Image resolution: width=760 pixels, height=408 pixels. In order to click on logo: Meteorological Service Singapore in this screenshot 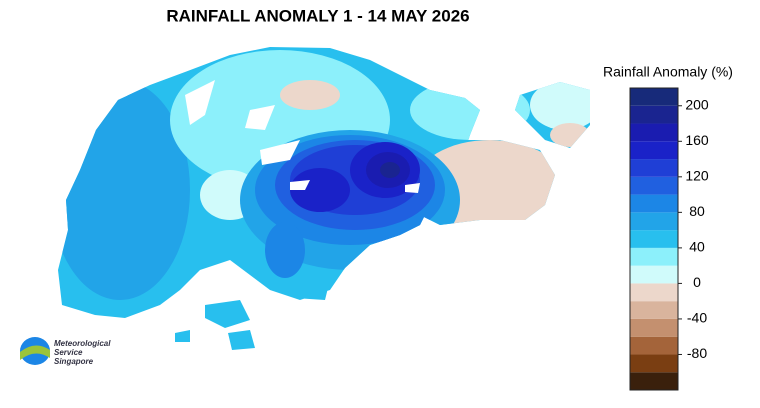, I will do `click(65, 351)`.